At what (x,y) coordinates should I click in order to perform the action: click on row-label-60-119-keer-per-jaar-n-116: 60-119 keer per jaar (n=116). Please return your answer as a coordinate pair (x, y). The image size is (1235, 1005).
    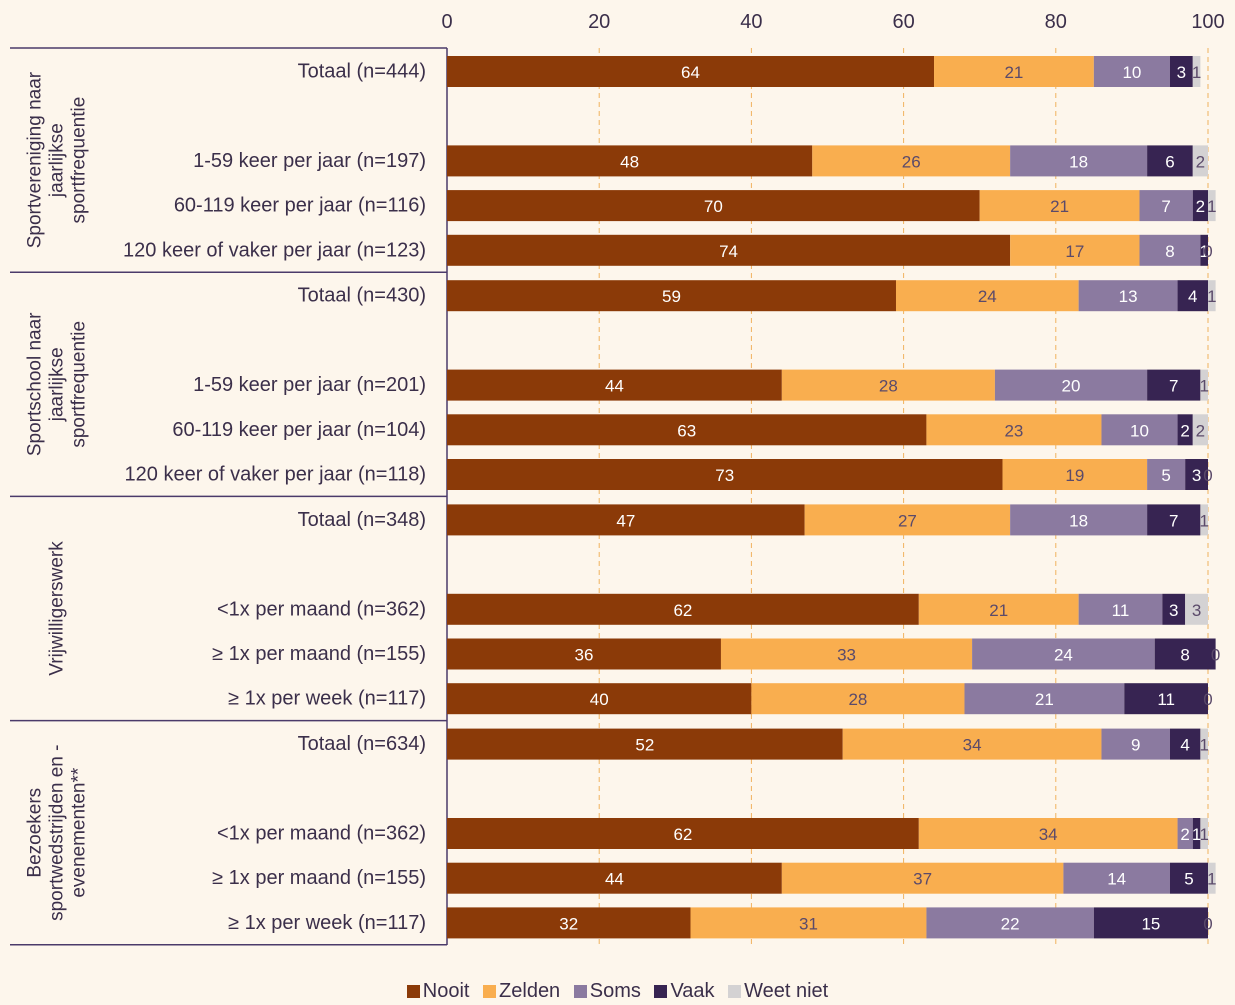
    Looking at the image, I should click on (300, 206).